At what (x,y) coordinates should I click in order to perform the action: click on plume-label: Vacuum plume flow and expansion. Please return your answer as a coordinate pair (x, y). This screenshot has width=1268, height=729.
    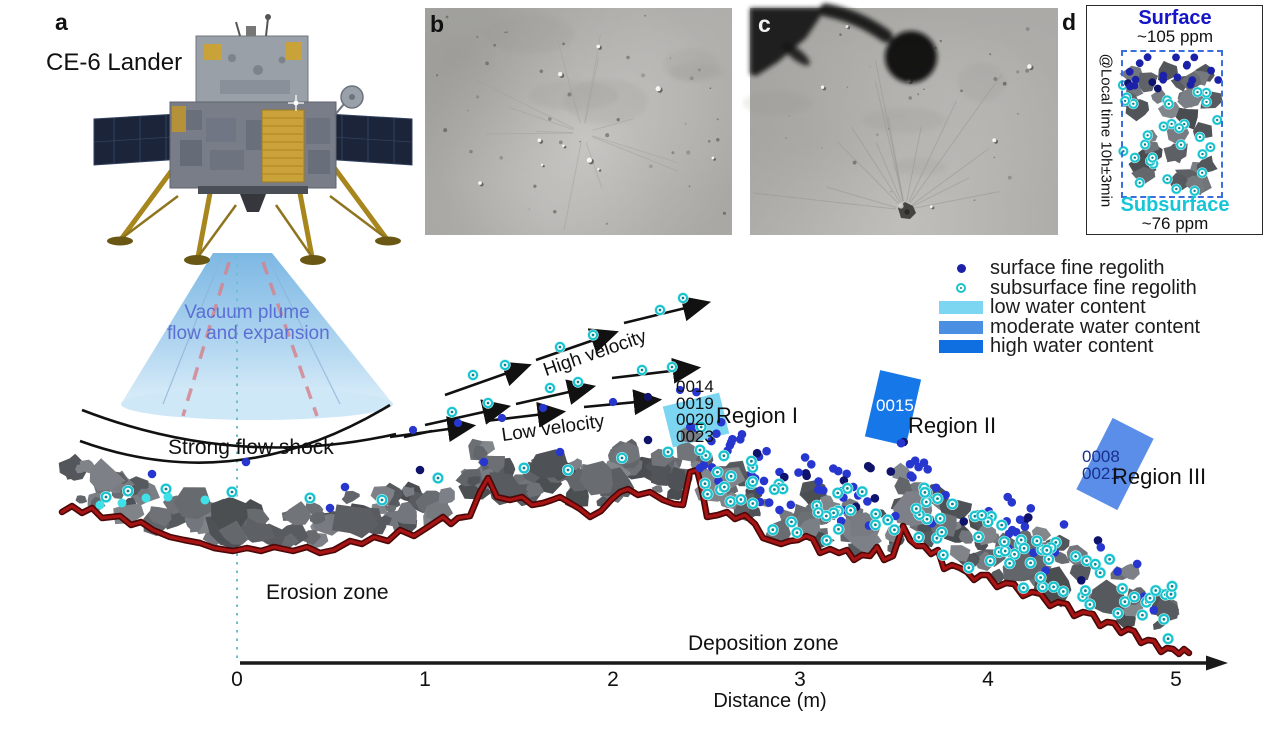
    Looking at the image, I should click on (248, 323).